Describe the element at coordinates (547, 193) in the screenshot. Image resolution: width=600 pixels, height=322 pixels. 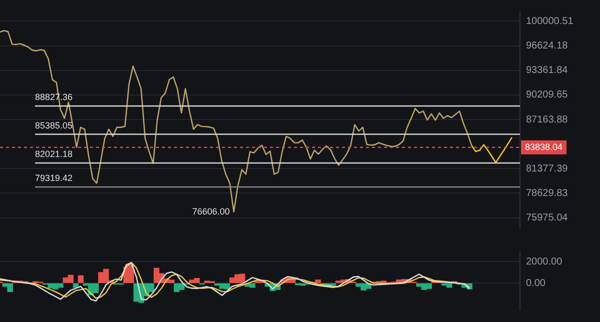
I see `y-tick-label: 78629.83` at that location.